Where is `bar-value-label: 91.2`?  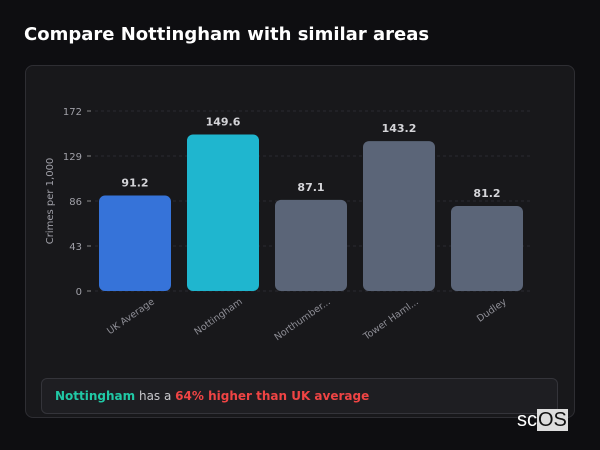 bar-value-label: 91.2 is located at coordinates (134, 183).